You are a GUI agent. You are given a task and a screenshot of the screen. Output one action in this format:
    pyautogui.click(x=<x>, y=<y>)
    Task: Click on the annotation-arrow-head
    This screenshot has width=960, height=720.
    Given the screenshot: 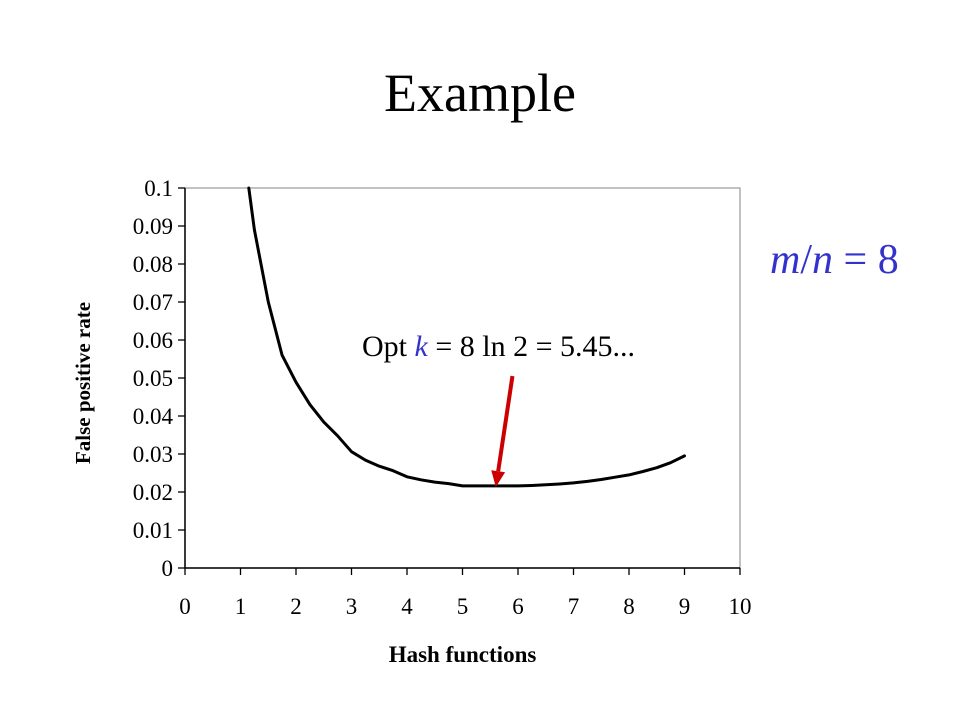 What is the action you would take?
    pyautogui.click(x=498, y=479)
    